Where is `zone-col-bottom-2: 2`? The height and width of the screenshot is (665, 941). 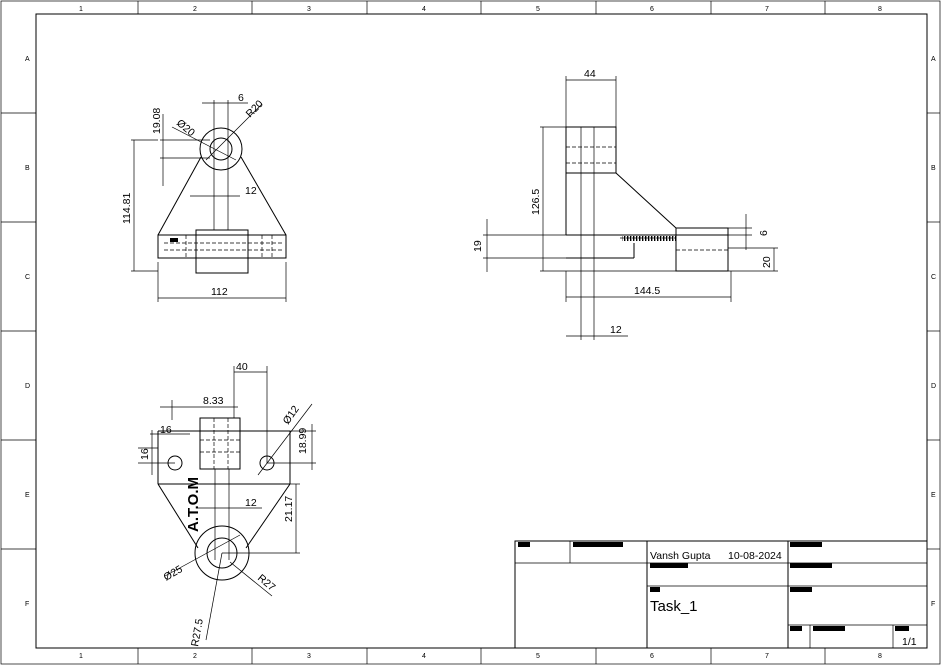 zone-col-bottom-2: 2 is located at coordinates (195, 656).